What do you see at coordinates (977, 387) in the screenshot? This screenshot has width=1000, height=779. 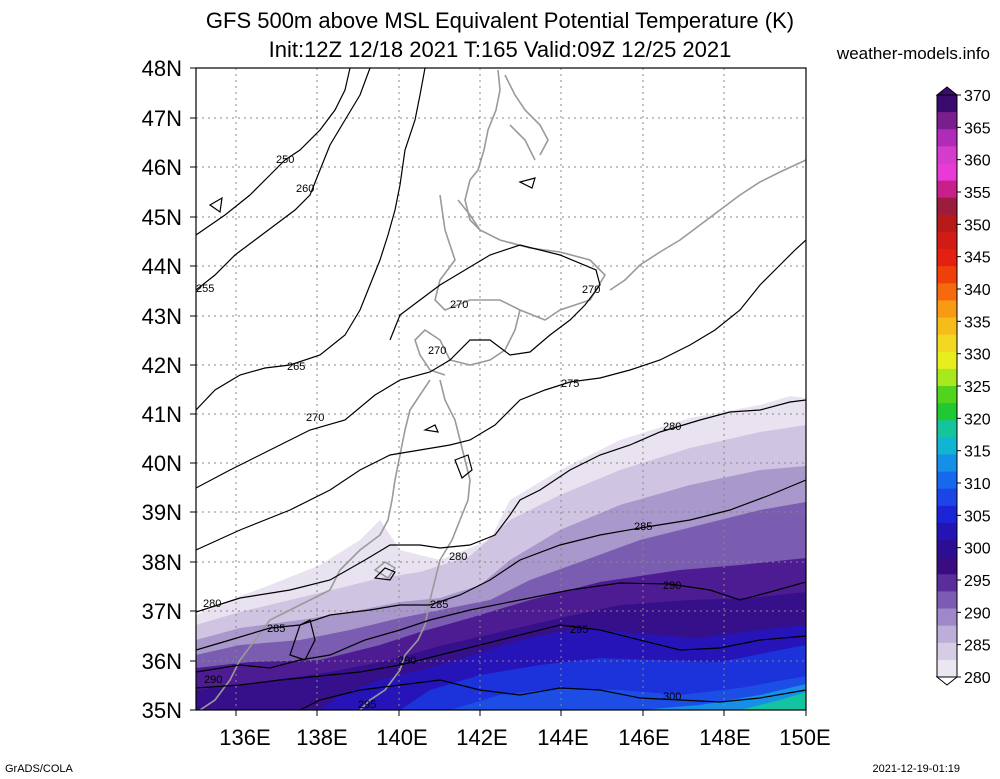 I see `colorbar-label: 325` at bounding box center [977, 387].